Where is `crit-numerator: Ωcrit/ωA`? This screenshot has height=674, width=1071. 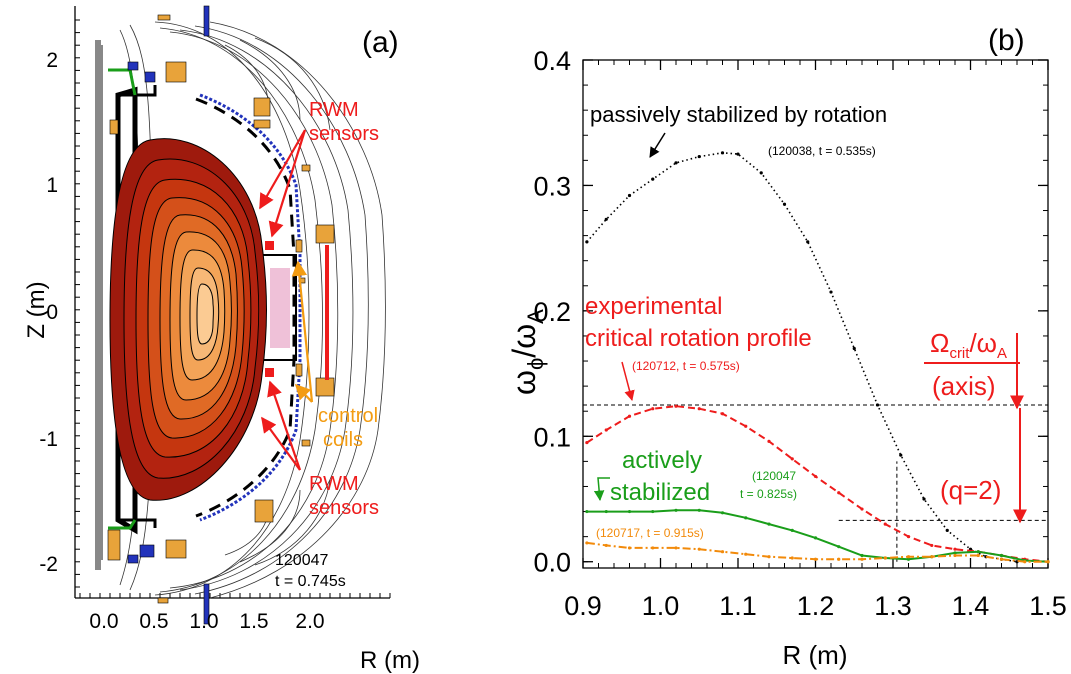
crit-numerator: Ωcrit/ωA is located at coordinates (968, 345).